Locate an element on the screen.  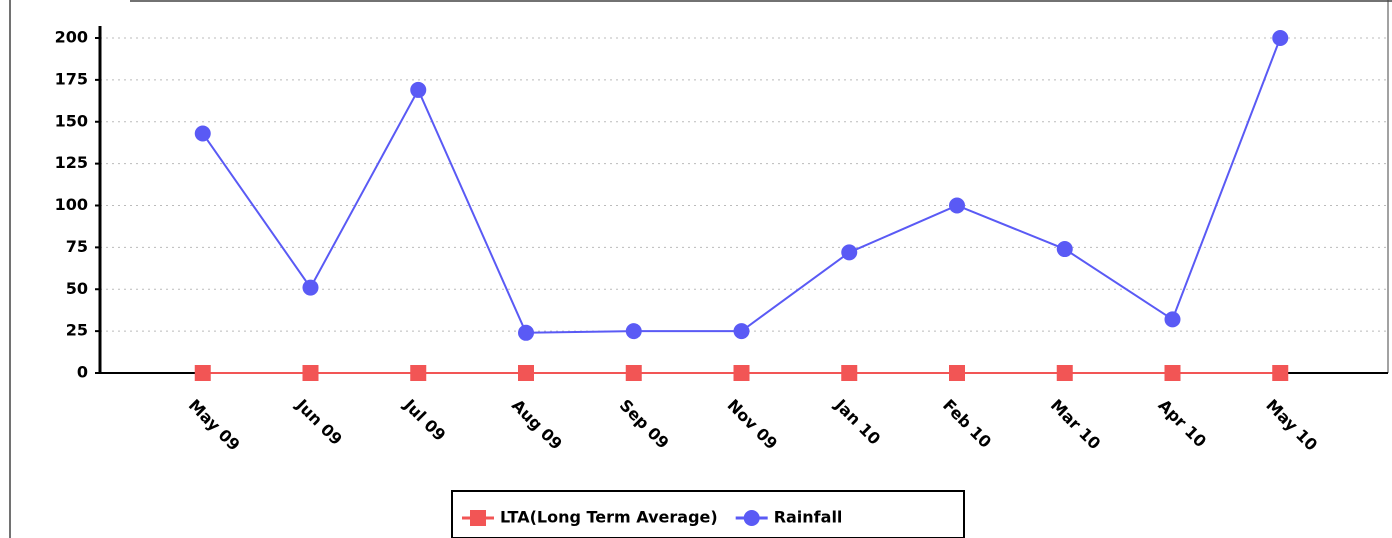
x-tick-label: Mar 10 is located at coordinates (1076, 425).